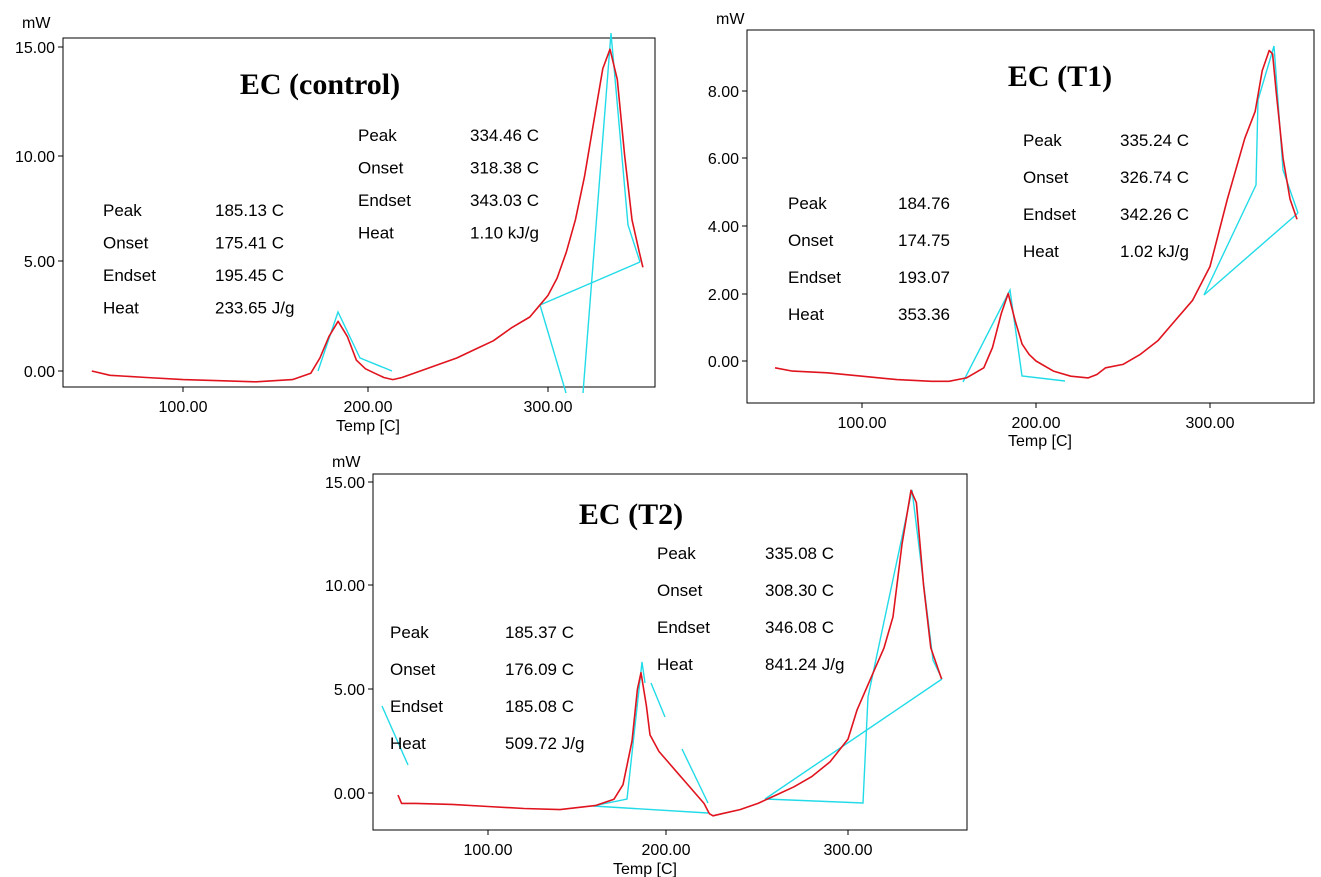  I want to click on annotation-value: 233.65 J/g, so click(254, 308).